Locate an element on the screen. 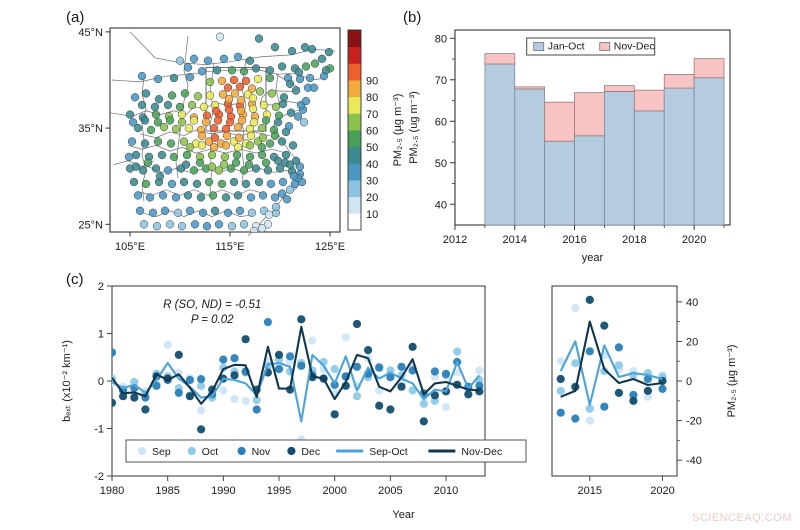 This screenshot has height=530, width=800. ts-right-x-tick-label: 2020 is located at coordinates (662, 491).